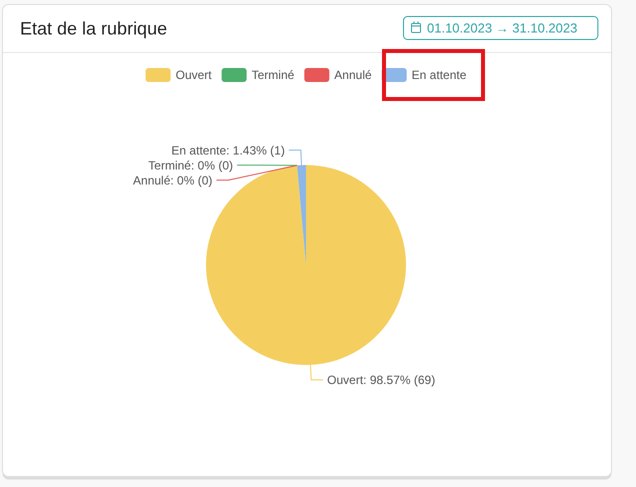 This screenshot has height=487, width=636. I want to click on legend-label: En attente, so click(439, 75).